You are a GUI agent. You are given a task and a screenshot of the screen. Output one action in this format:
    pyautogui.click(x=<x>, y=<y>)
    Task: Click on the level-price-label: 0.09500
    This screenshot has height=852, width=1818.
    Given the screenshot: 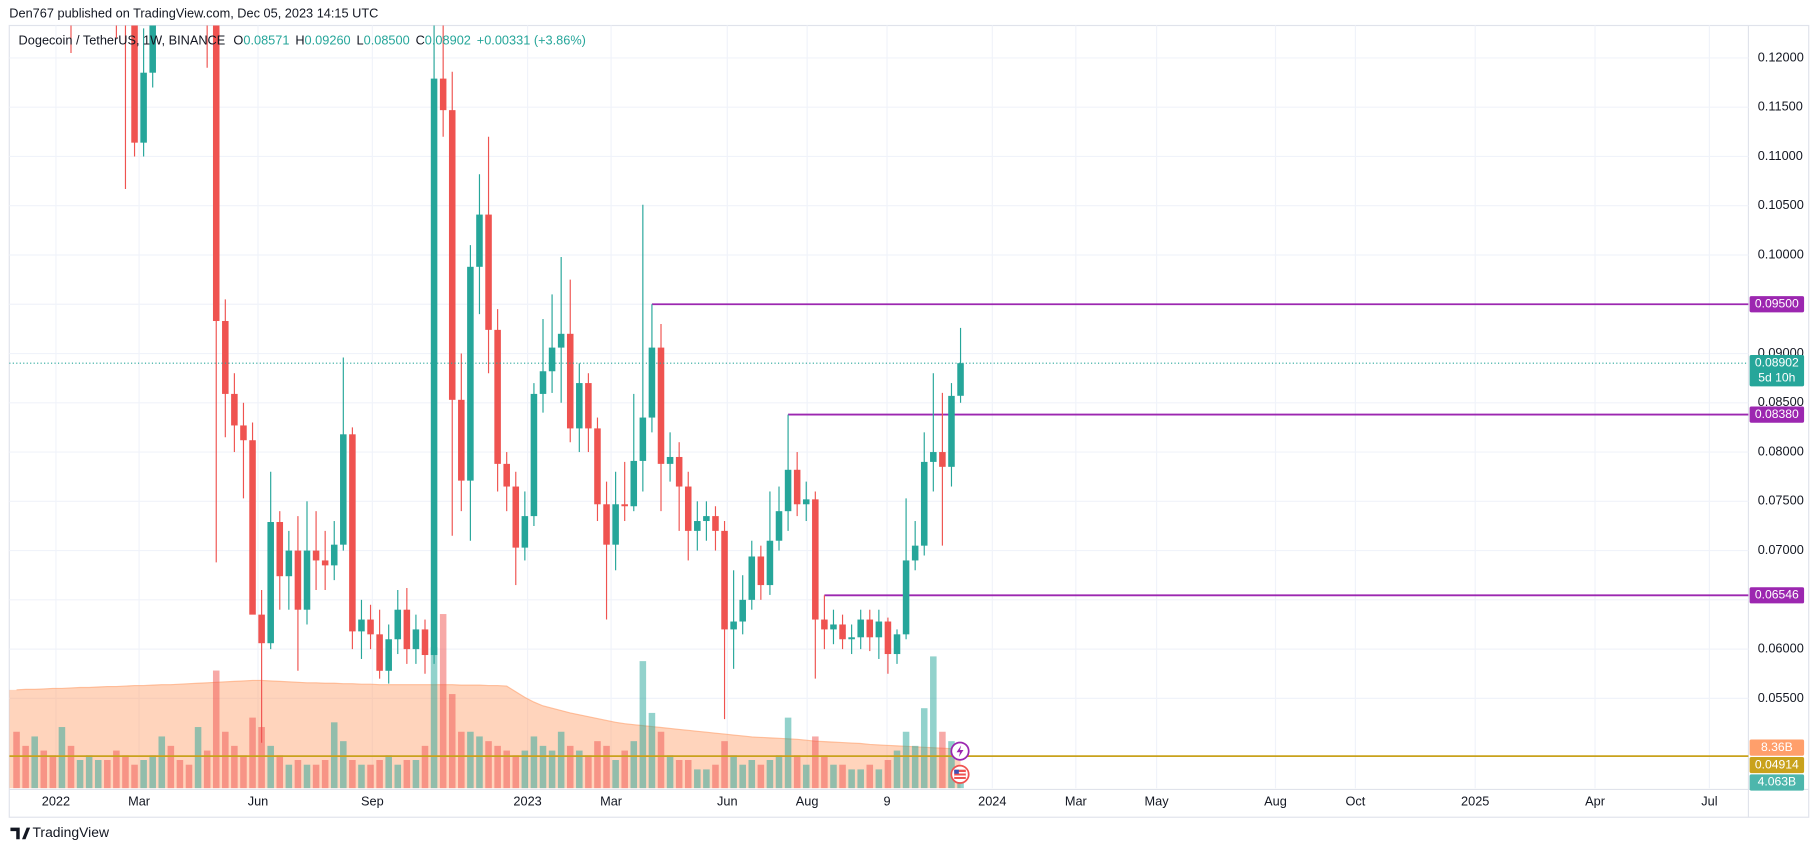 What is the action you would take?
    pyautogui.click(x=1777, y=303)
    